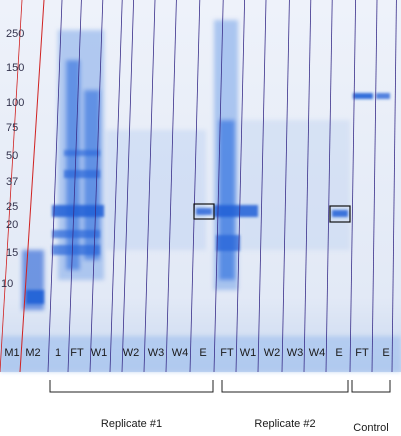  What do you see at coordinates (12, 128) in the screenshot?
I see `marker-label: 75` at bounding box center [12, 128].